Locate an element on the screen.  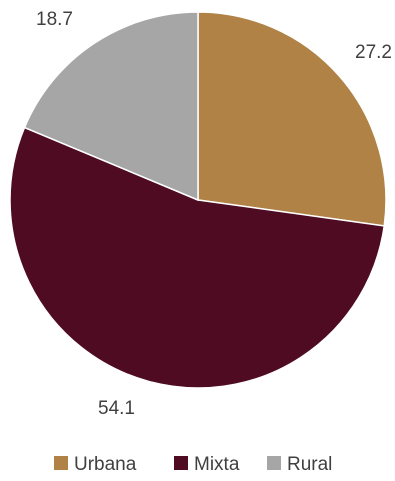
data-label-urbana: 27.2 is located at coordinates (373, 52).